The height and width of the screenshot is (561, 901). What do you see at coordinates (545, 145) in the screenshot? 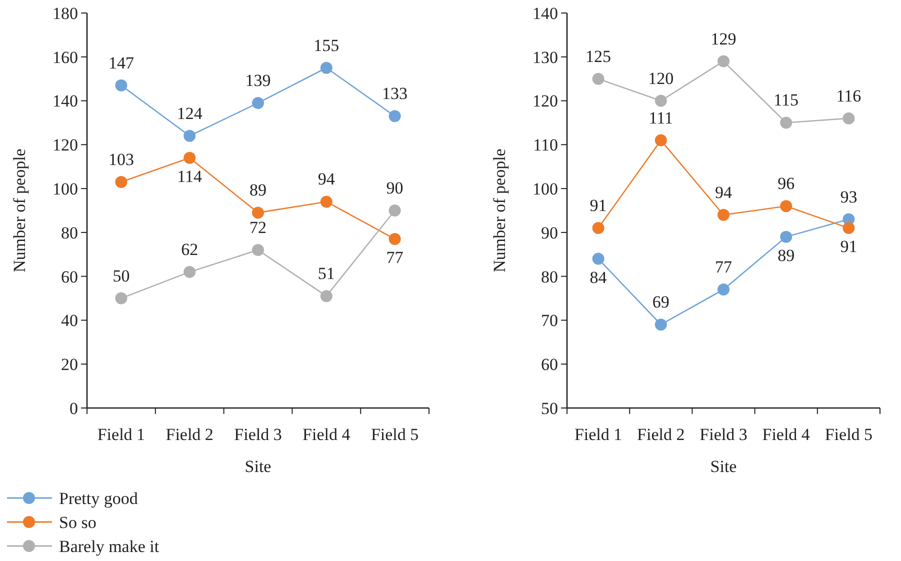
I see `y-tick-label: 110` at bounding box center [545, 145].